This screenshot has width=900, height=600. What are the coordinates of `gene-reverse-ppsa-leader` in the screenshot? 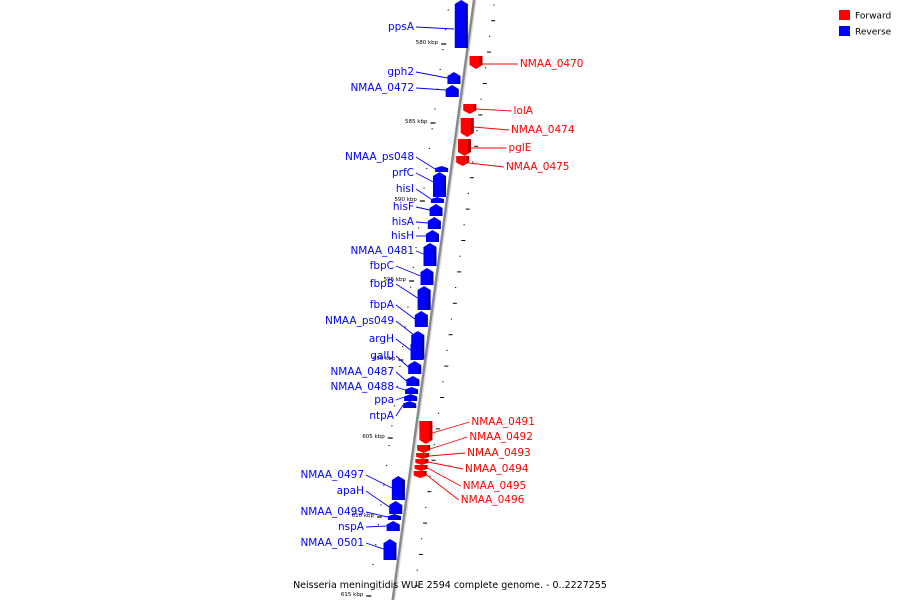 It's located at (435, 28).